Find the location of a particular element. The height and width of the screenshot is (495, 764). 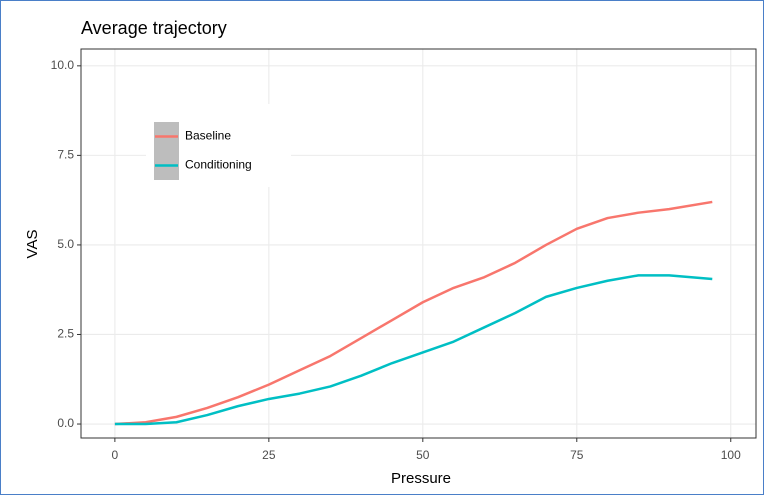

y-tick-label: 5.0 is located at coordinates (65, 244).